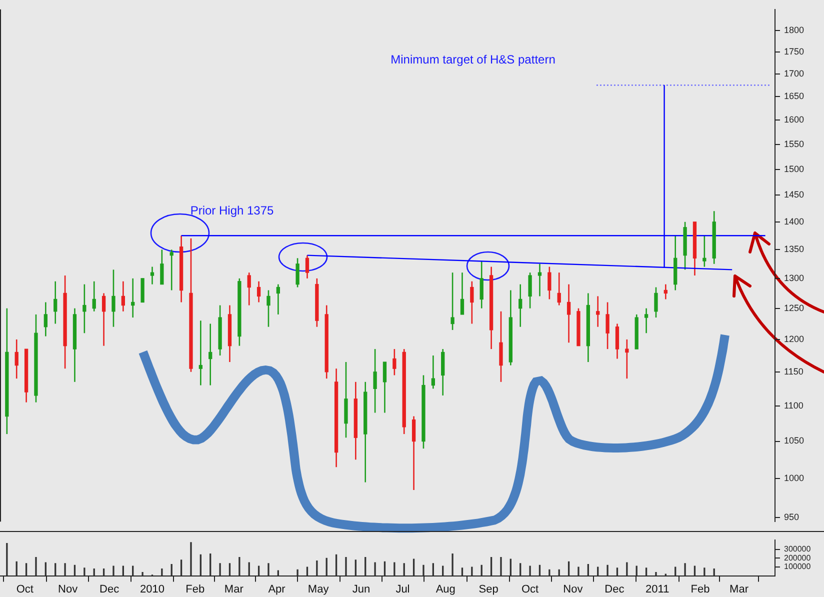 This screenshot has width=824, height=597. What do you see at coordinates (361, 589) in the screenshot?
I see `x-tick-label: Jun` at bounding box center [361, 589].